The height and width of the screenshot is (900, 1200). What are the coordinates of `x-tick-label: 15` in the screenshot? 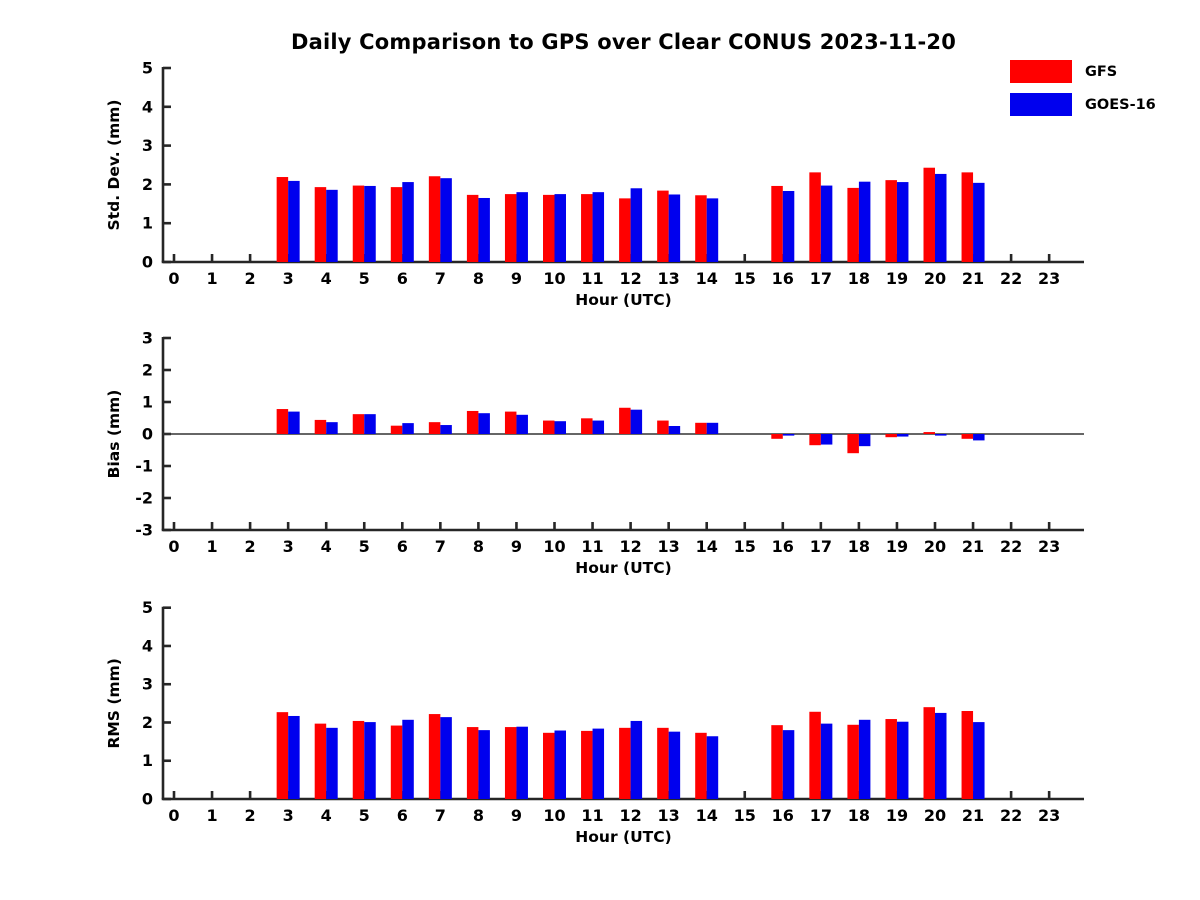 It's located at (745, 546).